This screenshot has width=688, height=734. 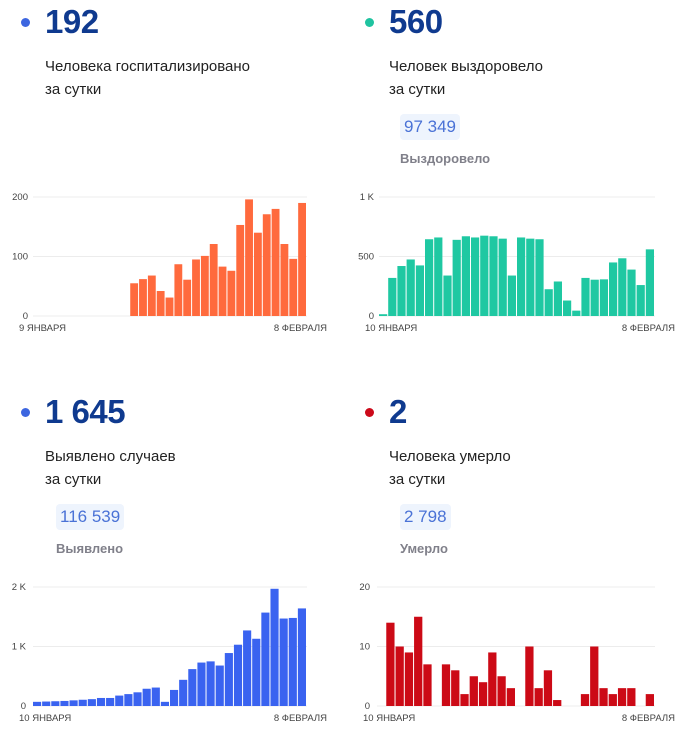 I want to click on deaths-total: 2 798, so click(x=425, y=517).